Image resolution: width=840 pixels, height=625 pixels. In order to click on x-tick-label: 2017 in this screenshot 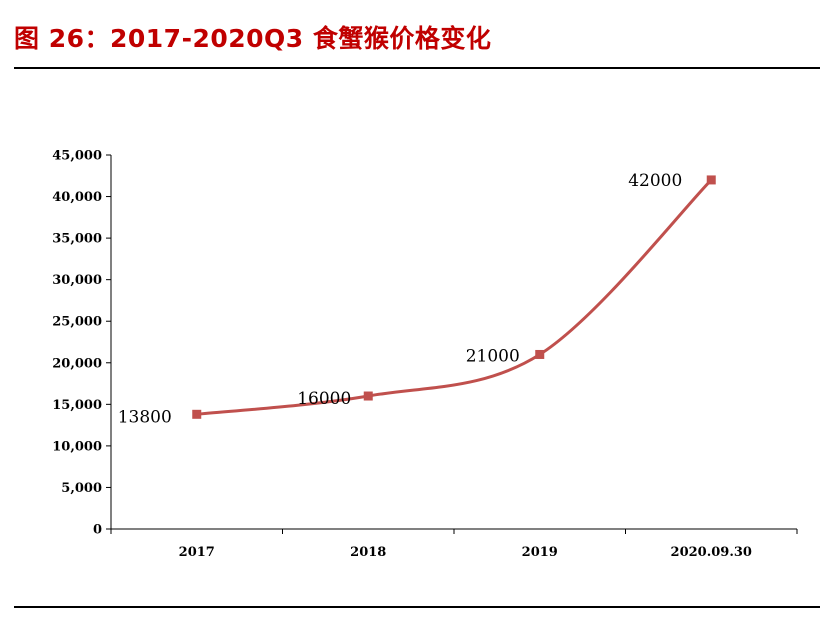, I will do `click(197, 552)`.